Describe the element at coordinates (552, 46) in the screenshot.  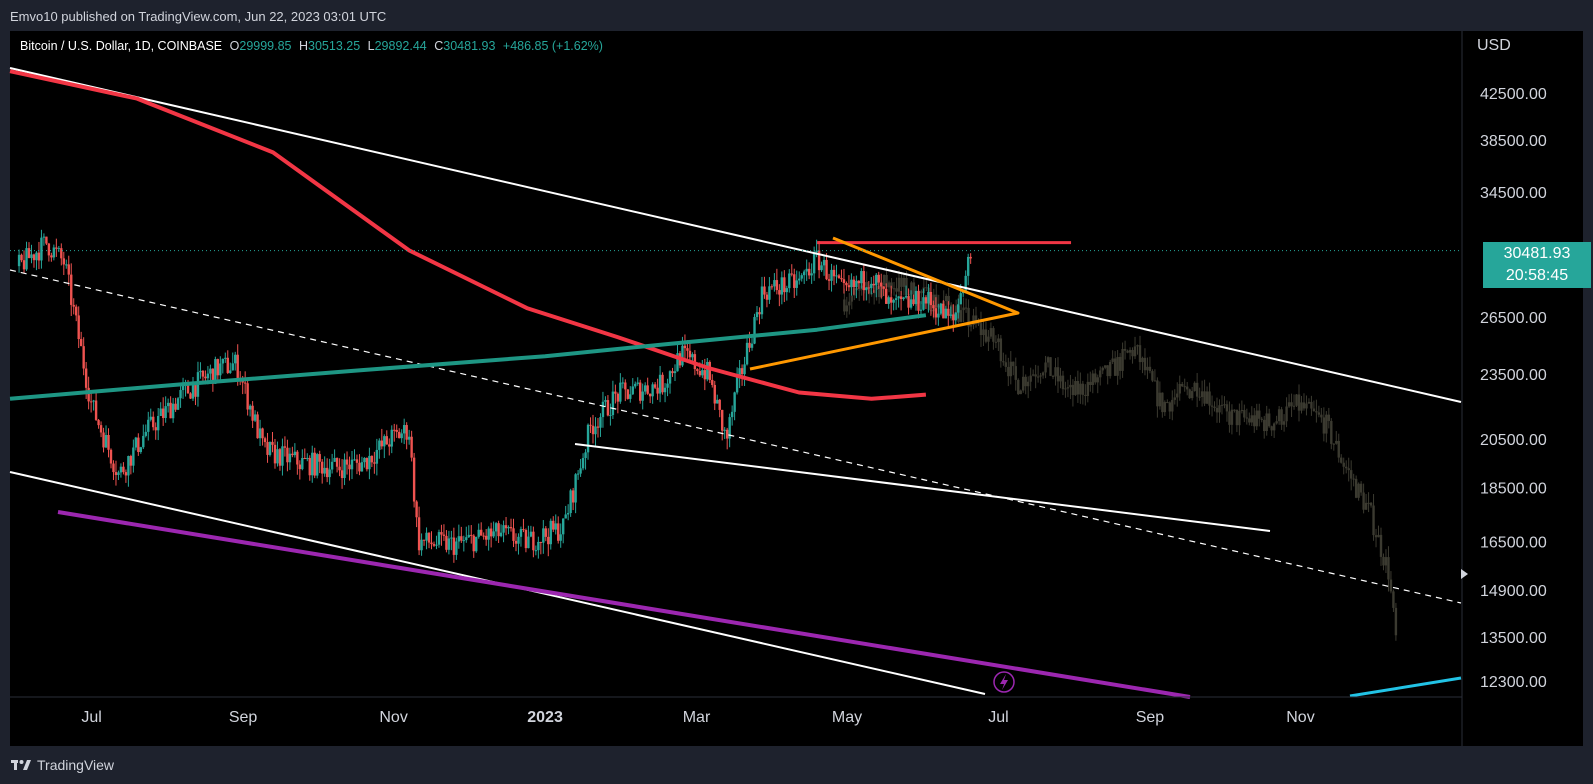
I see `change-value: +486.85 (+1.62%)` at that location.